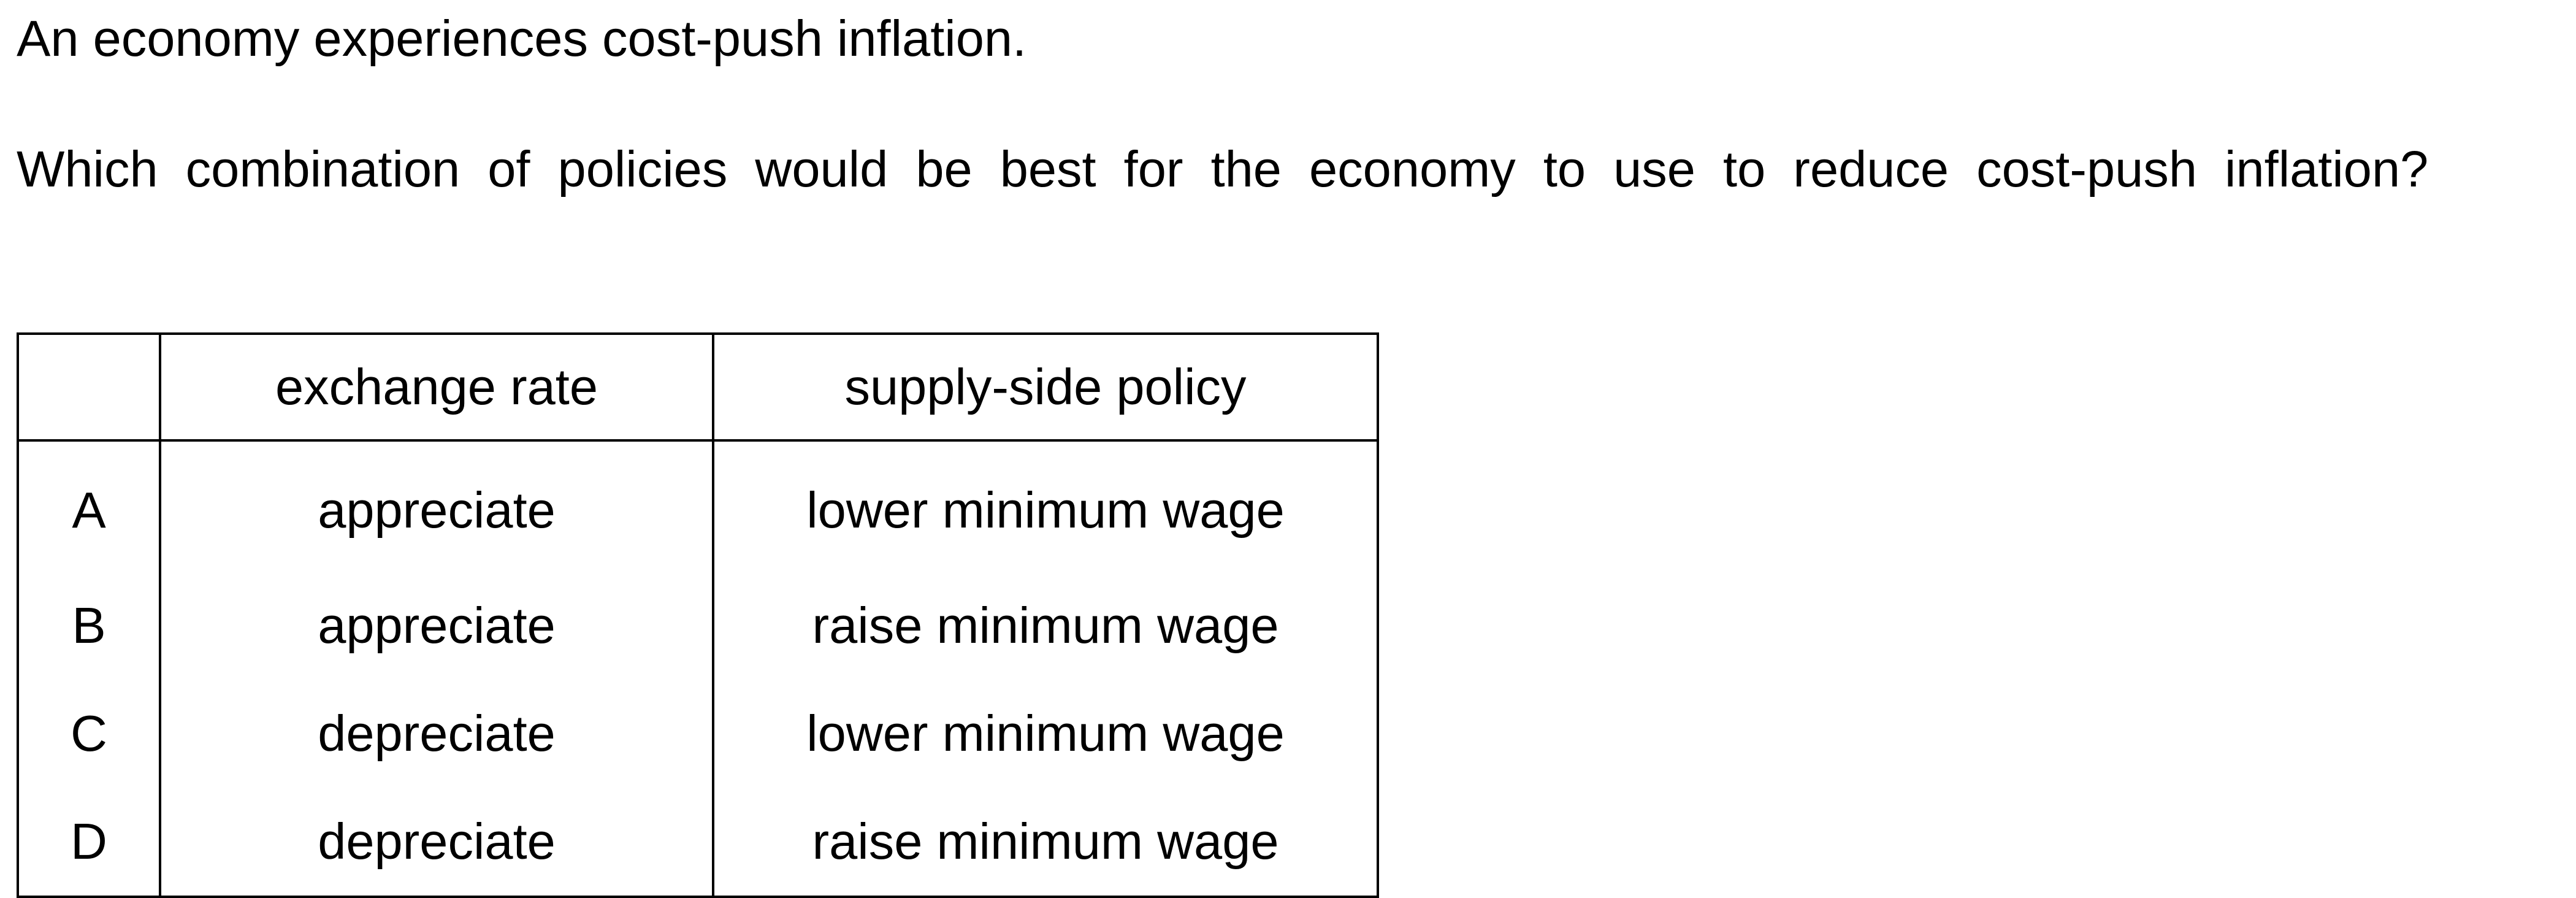 The width and height of the screenshot is (2576, 898). Describe the element at coordinates (1045, 387) in the screenshot. I see `header-supply-side-policy: supply-side policy` at that location.